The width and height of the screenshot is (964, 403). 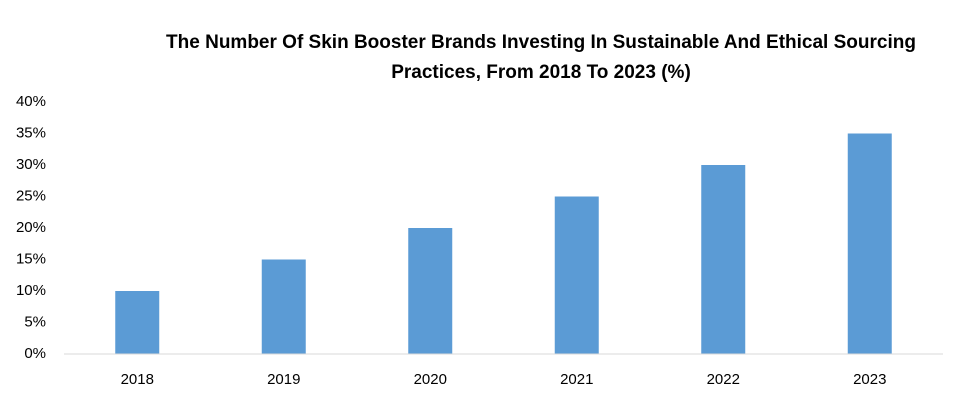 I want to click on x-tick-label: 2020, so click(x=430, y=379).